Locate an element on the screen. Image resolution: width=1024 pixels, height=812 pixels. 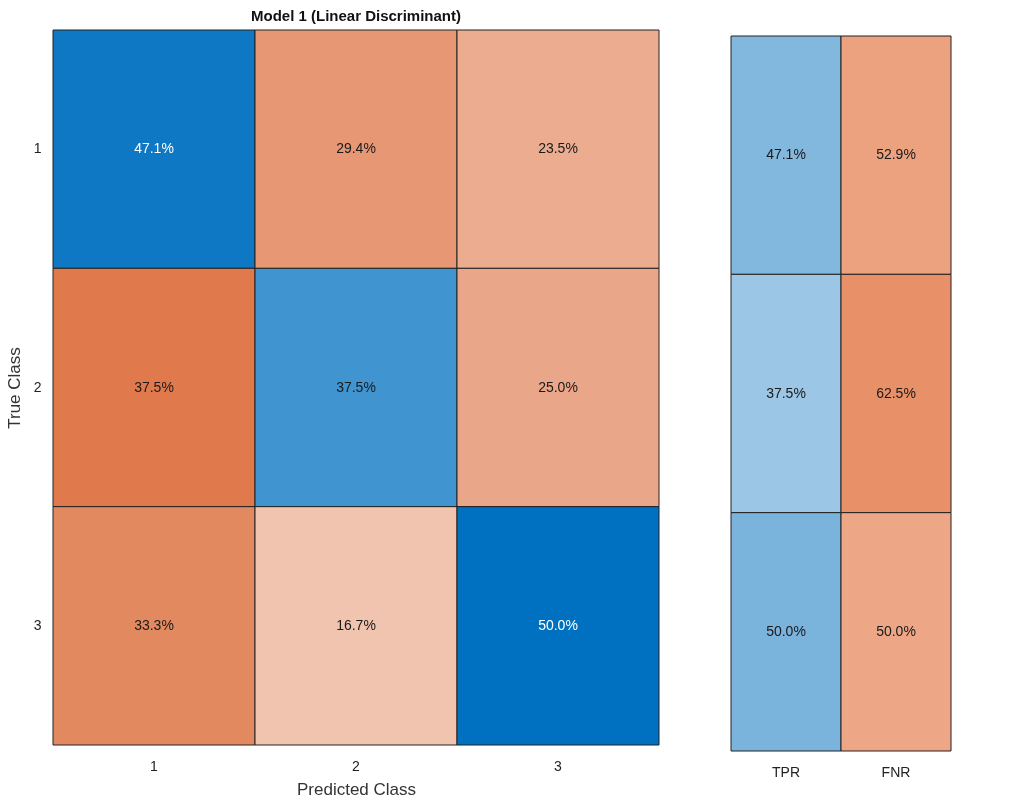
x-axis-title: Predicted Class is located at coordinates (356, 789).